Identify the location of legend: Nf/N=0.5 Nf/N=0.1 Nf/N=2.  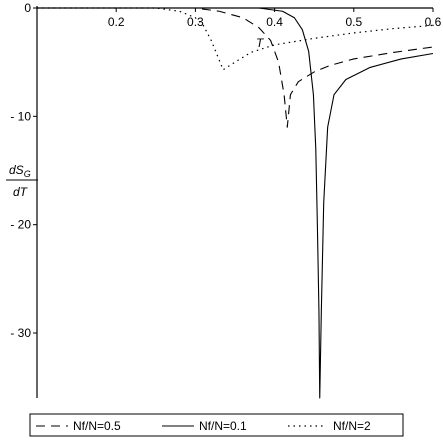
(216, 425).